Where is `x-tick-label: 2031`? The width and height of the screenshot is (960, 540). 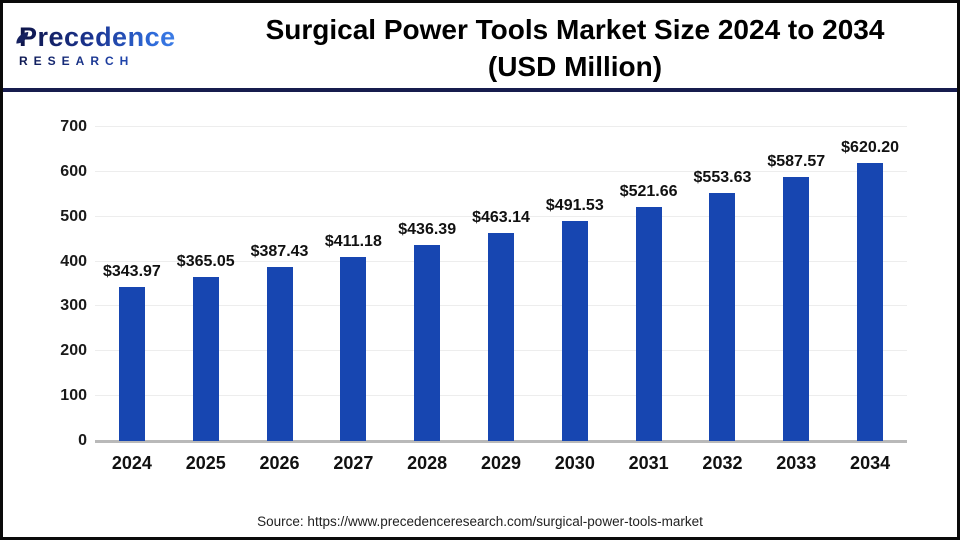
x-tick-label: 2031 is located at coordinates (648, 463).